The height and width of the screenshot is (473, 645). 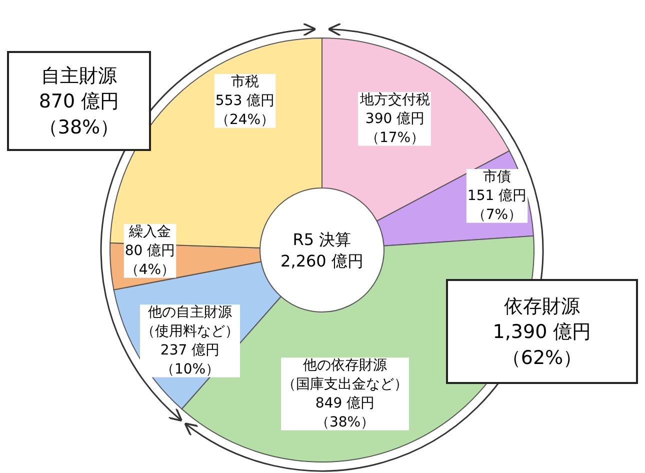 I want to click on data-label: 553 億円（24%）, so click(x=245, y=110).